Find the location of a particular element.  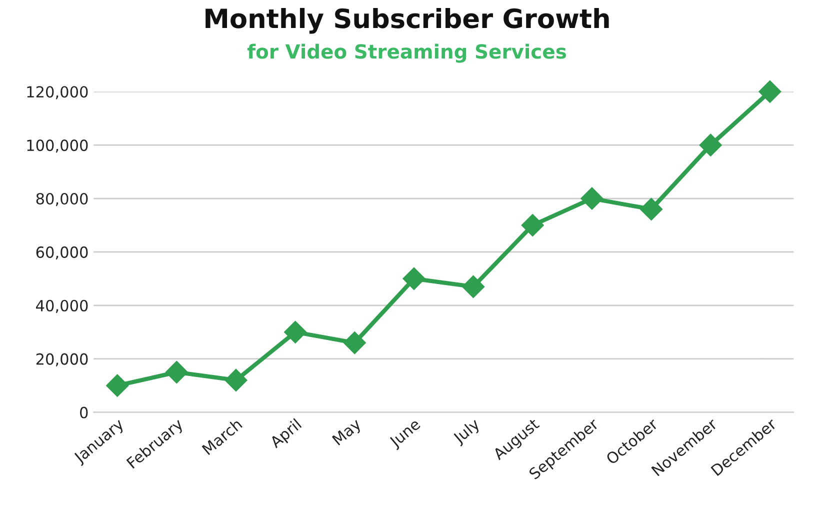

y-tick-label: 60,000 is located at coordinates (62, 253).